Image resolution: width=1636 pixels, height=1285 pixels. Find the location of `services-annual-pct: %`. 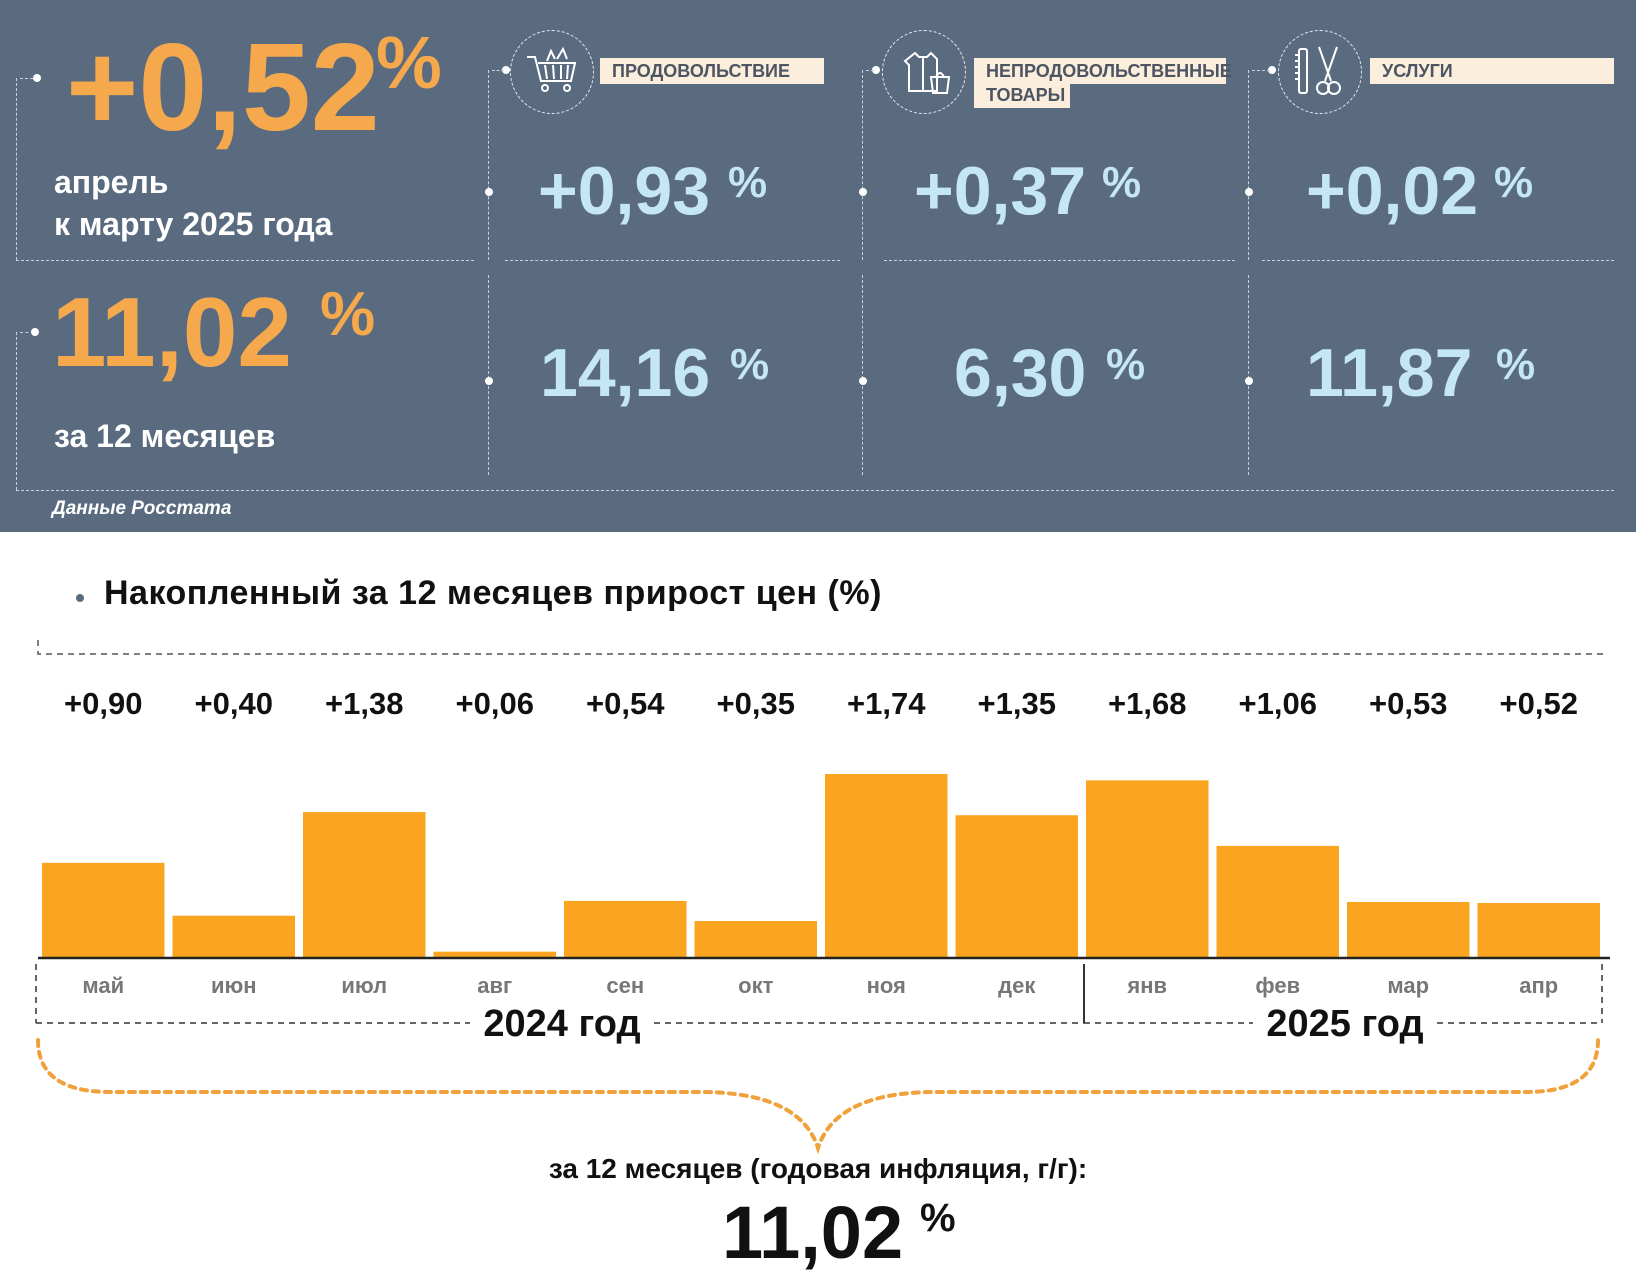

services-annual-pct: % is located at coordinates (1516, 364).